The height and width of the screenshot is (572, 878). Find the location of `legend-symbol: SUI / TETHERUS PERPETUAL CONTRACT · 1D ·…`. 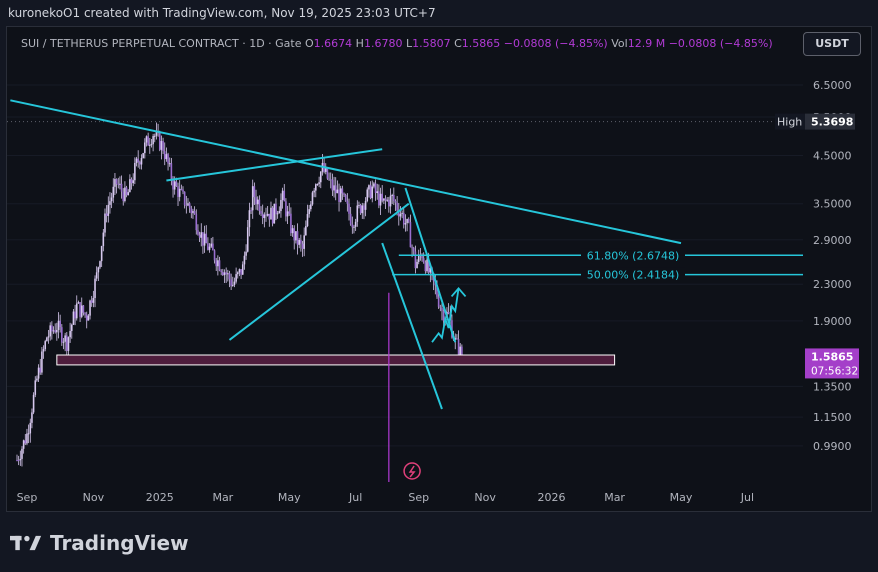

legend-symbol: SUI / TETHERUS PERPETUAL CONTRACT · 1D ·… is located at coordinates (161, 43).